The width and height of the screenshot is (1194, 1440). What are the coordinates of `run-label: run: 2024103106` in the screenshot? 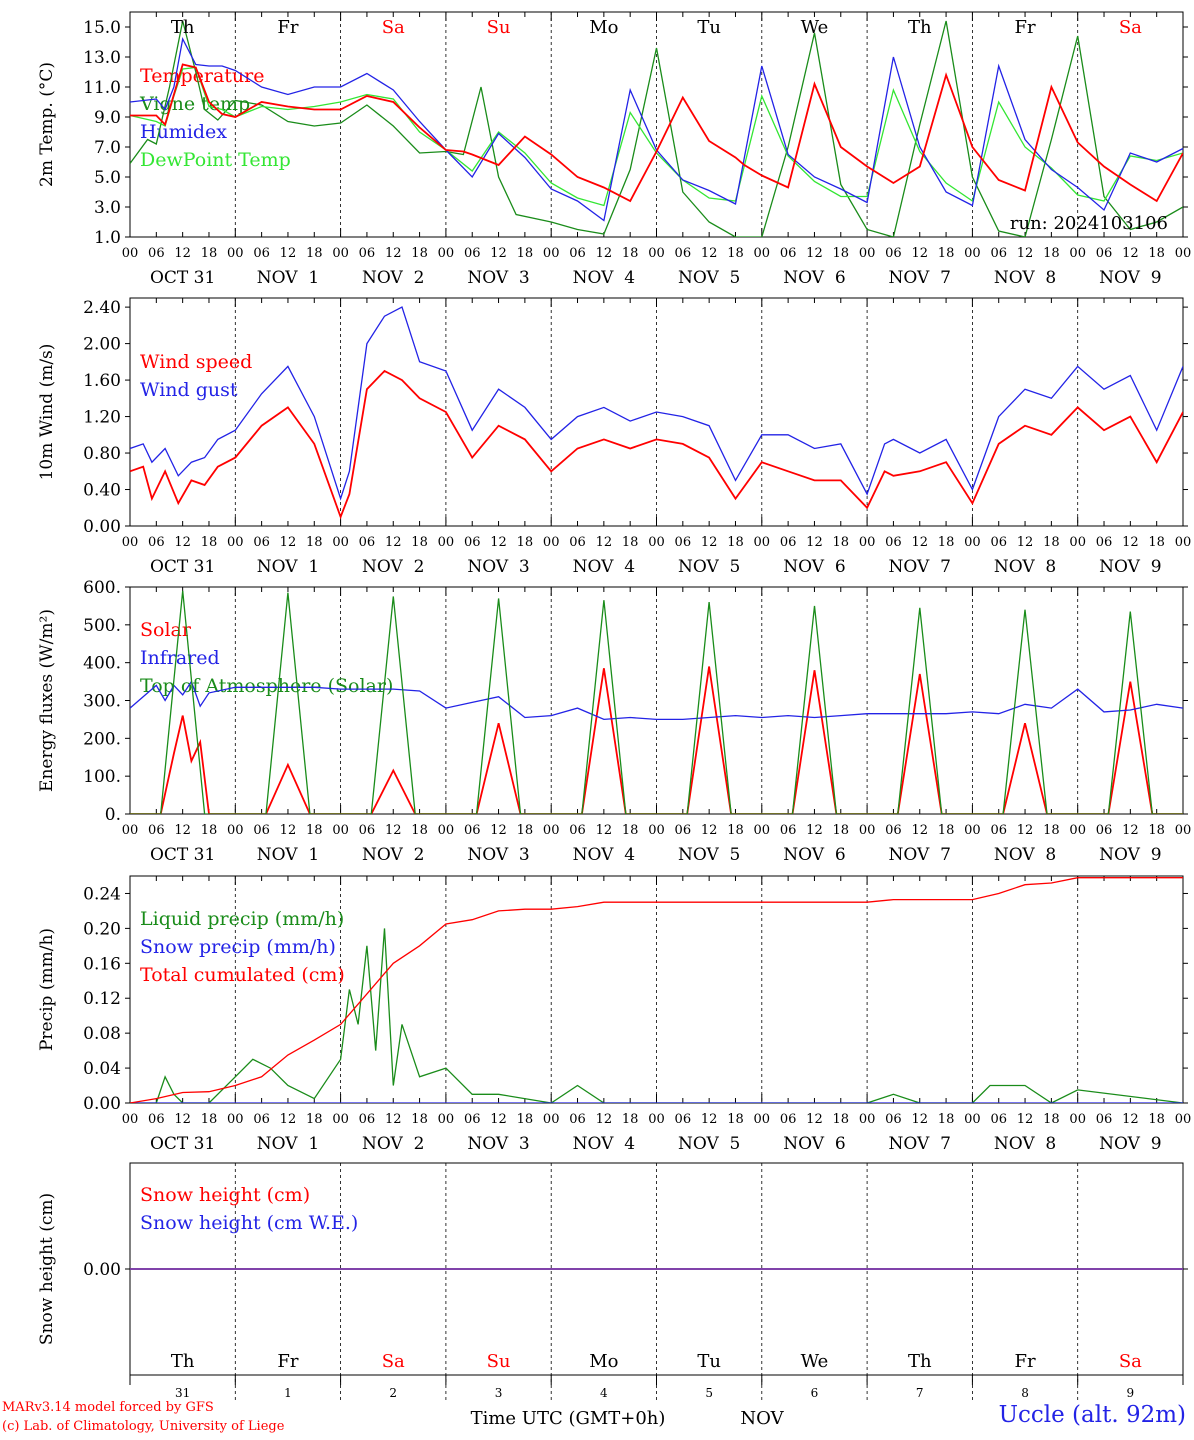 It's located at (1089, 223).